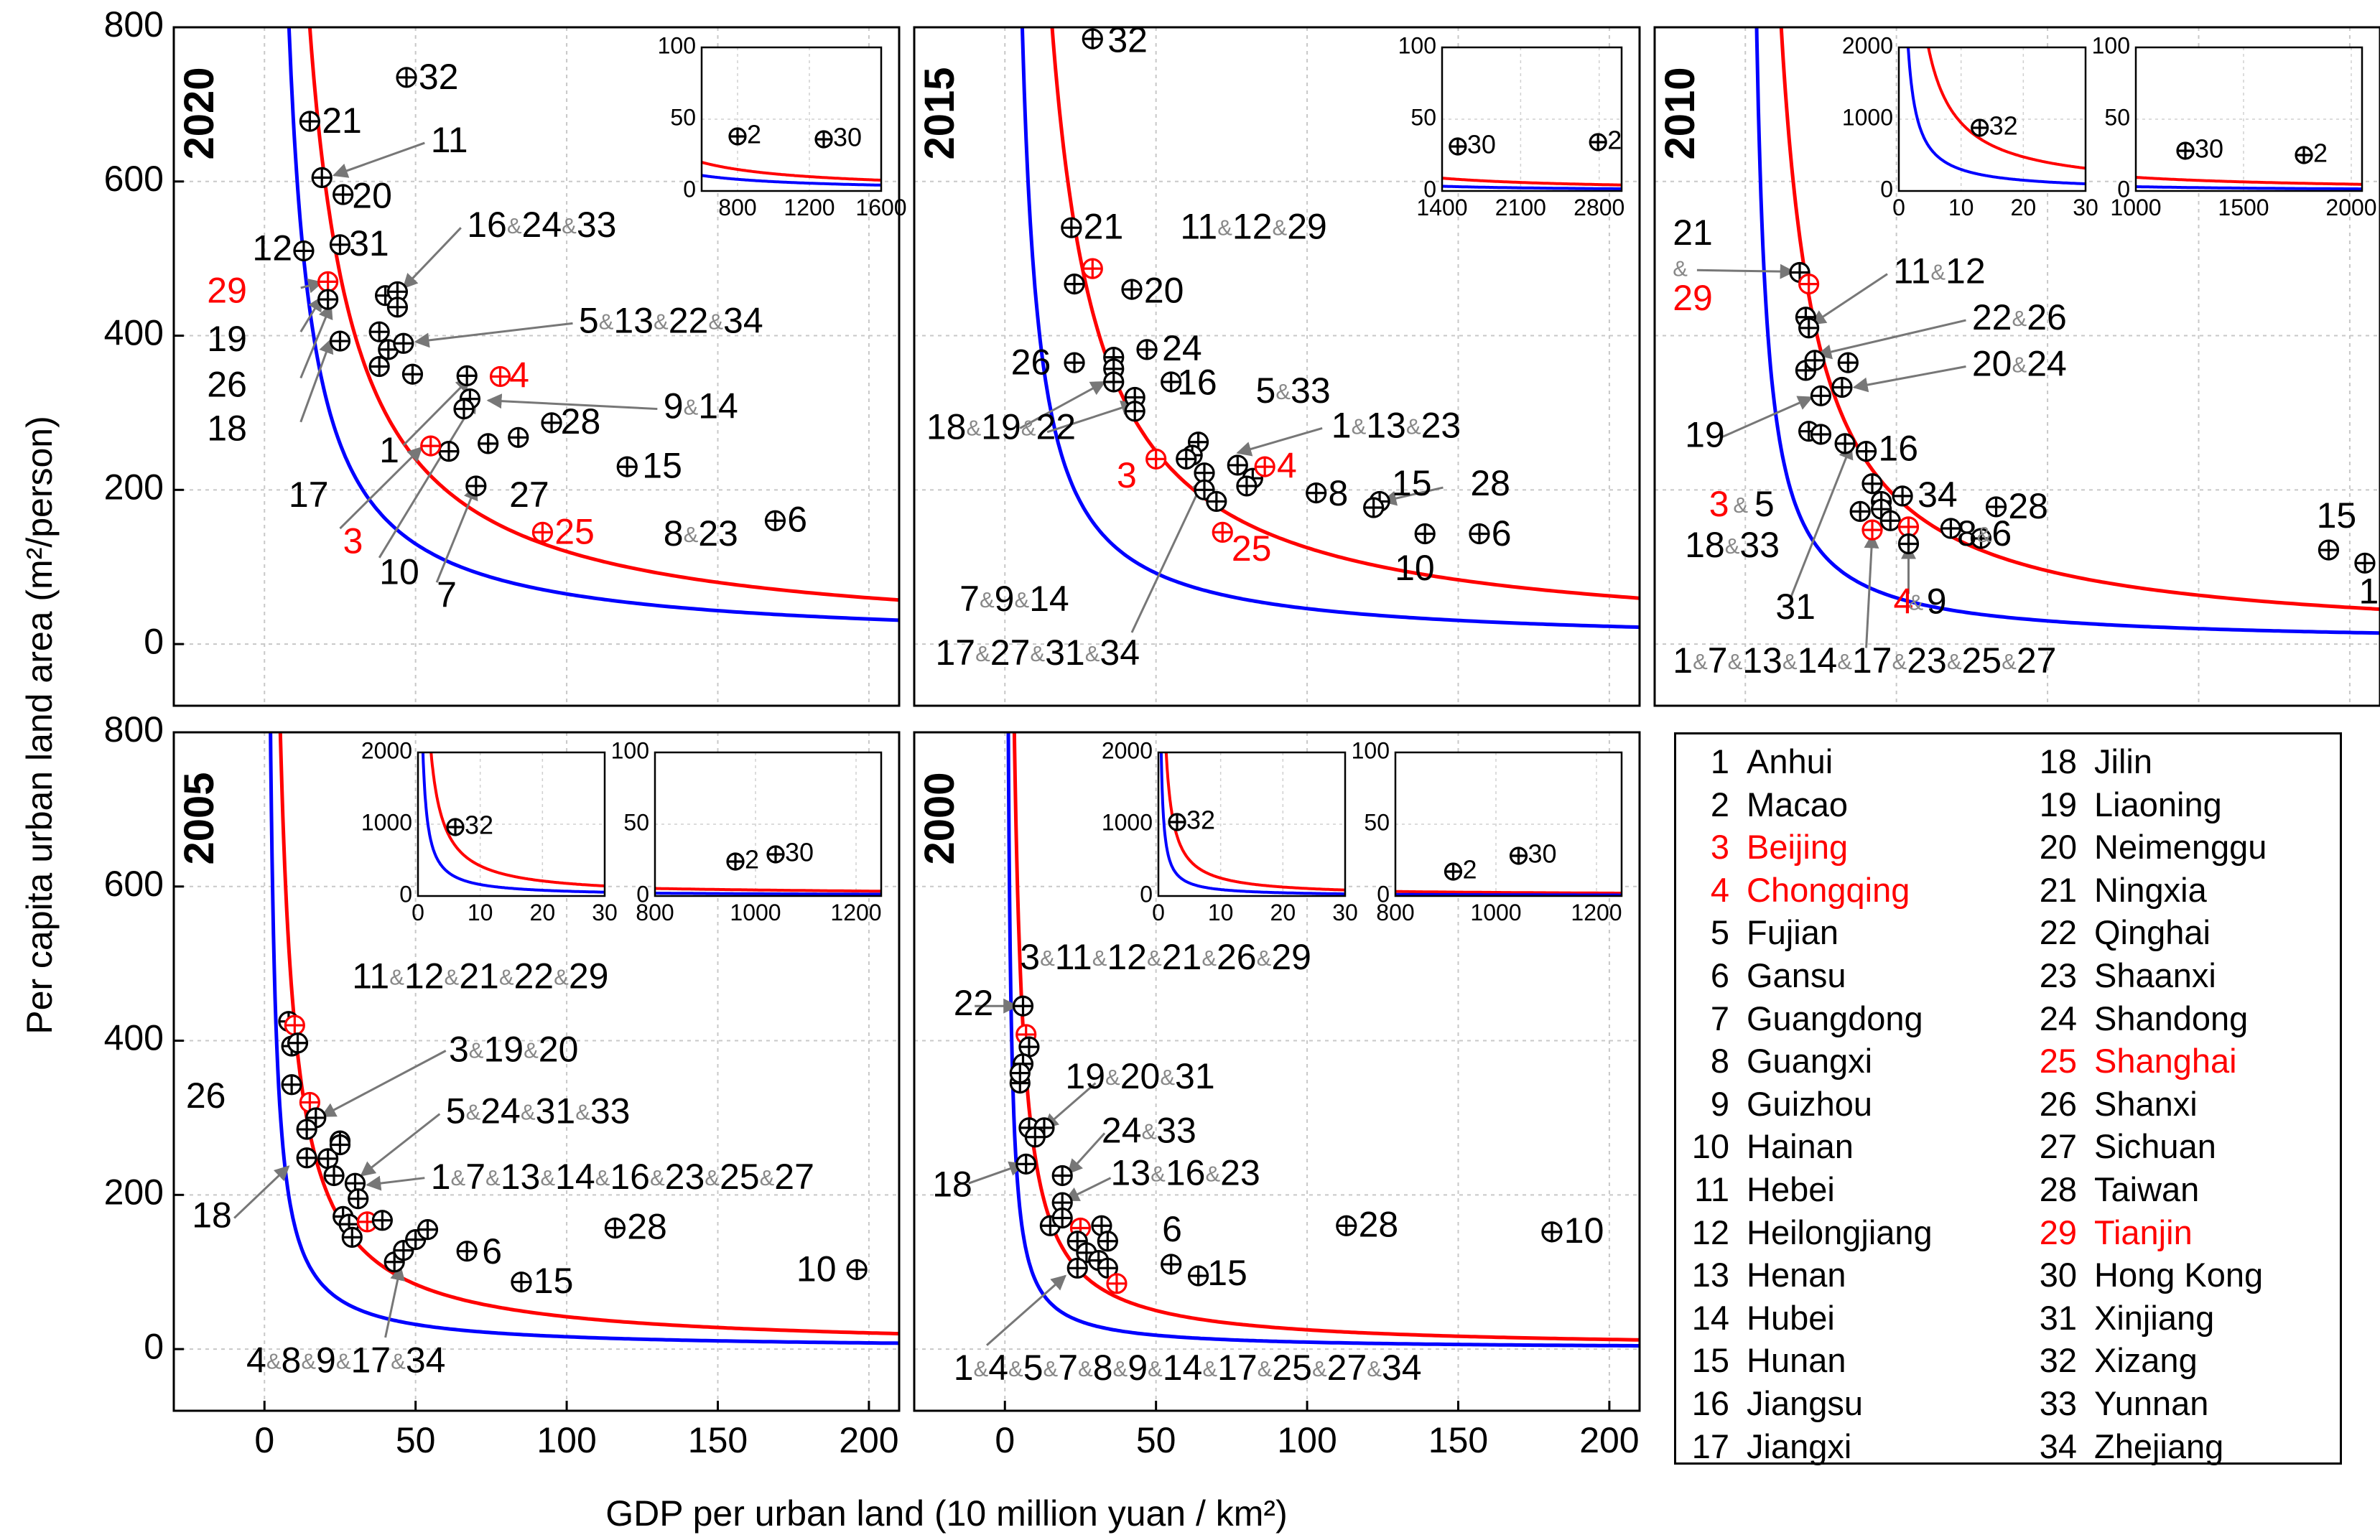 The width and height of the screenshot is (2380, 1540). What do you see at coordinates (2058, 1317) in the screenshot?
I see `legend-number: 31` at bounding box center [2058, 1317].